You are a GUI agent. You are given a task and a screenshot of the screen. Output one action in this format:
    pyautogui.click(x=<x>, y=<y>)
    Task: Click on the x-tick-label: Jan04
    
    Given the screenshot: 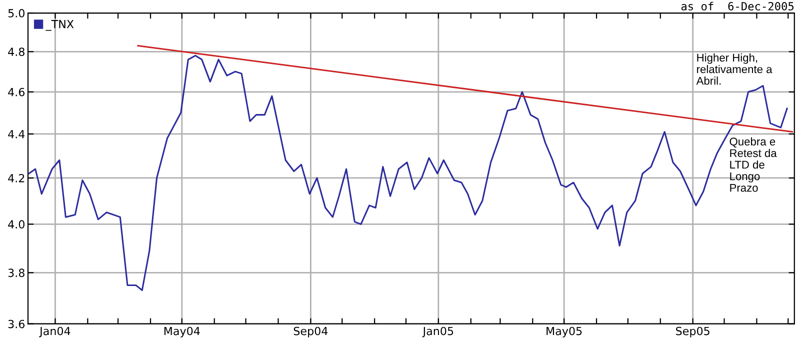 What is the action you would take?
    pyautogui.click(x=54, y=332)
    